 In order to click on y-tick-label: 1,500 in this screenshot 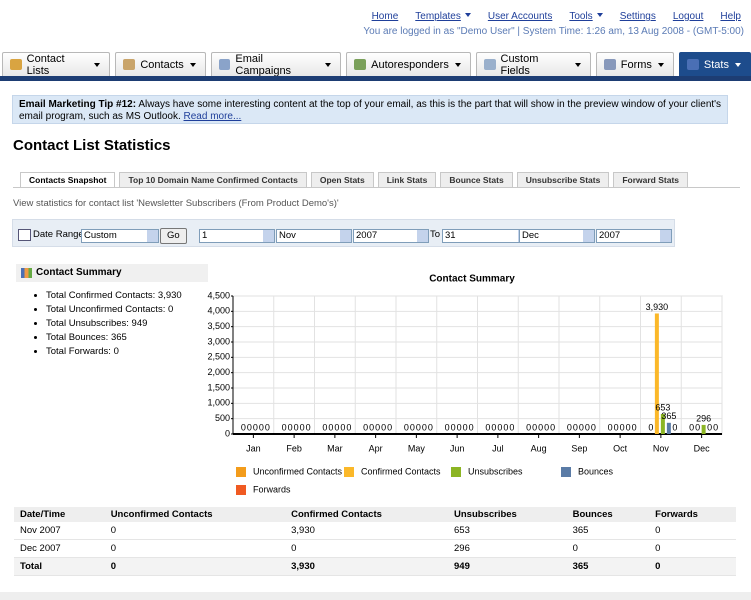, I will do `click(218, 387)`.